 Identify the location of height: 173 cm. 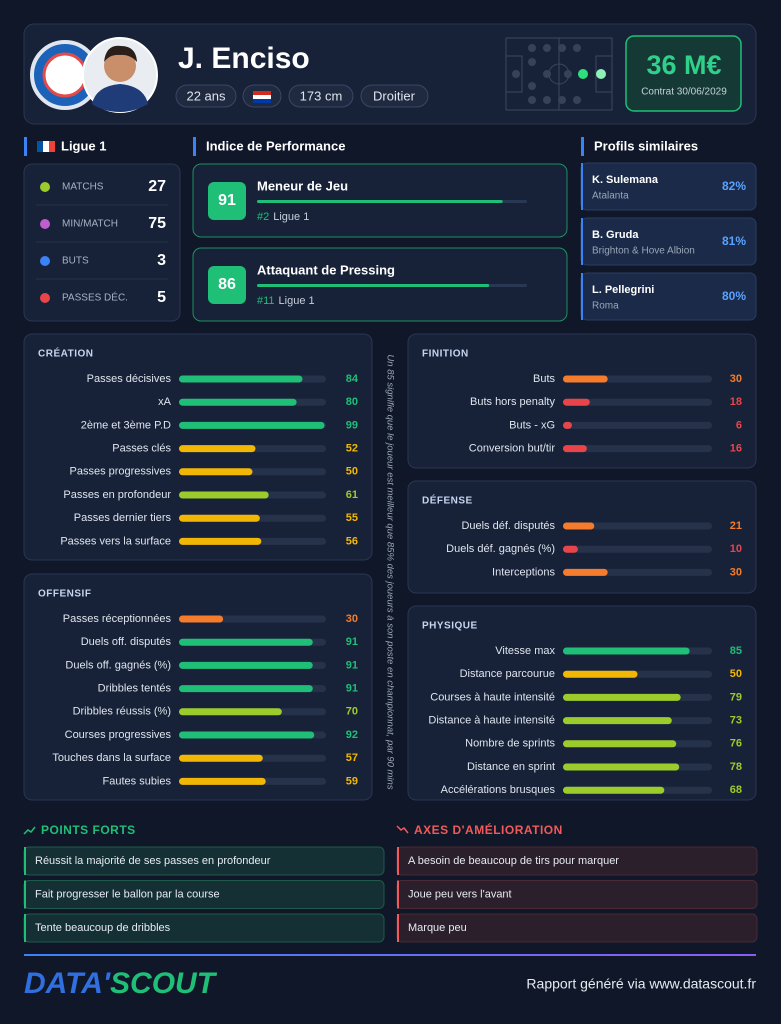
(321, 95).